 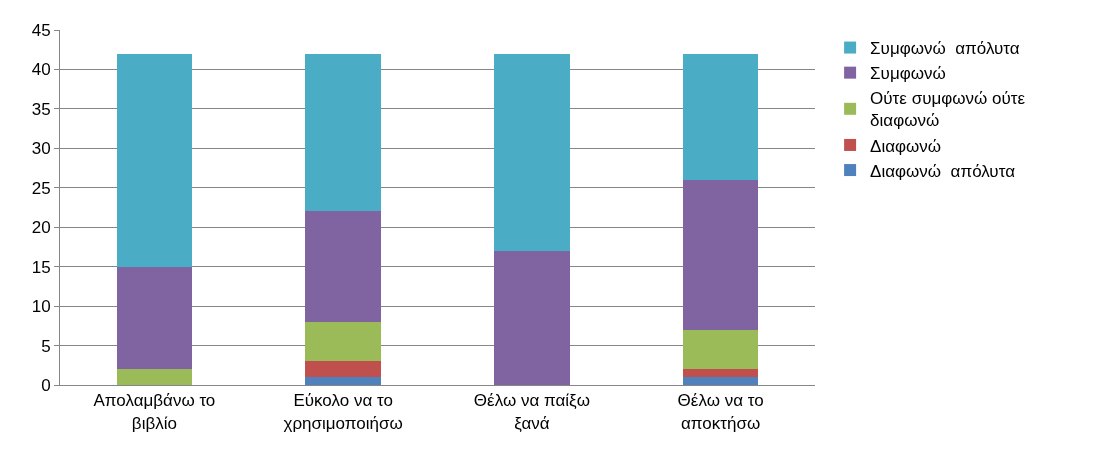 I want to click on legend-label: Διαφωνώ, so click(x=906, y=146).